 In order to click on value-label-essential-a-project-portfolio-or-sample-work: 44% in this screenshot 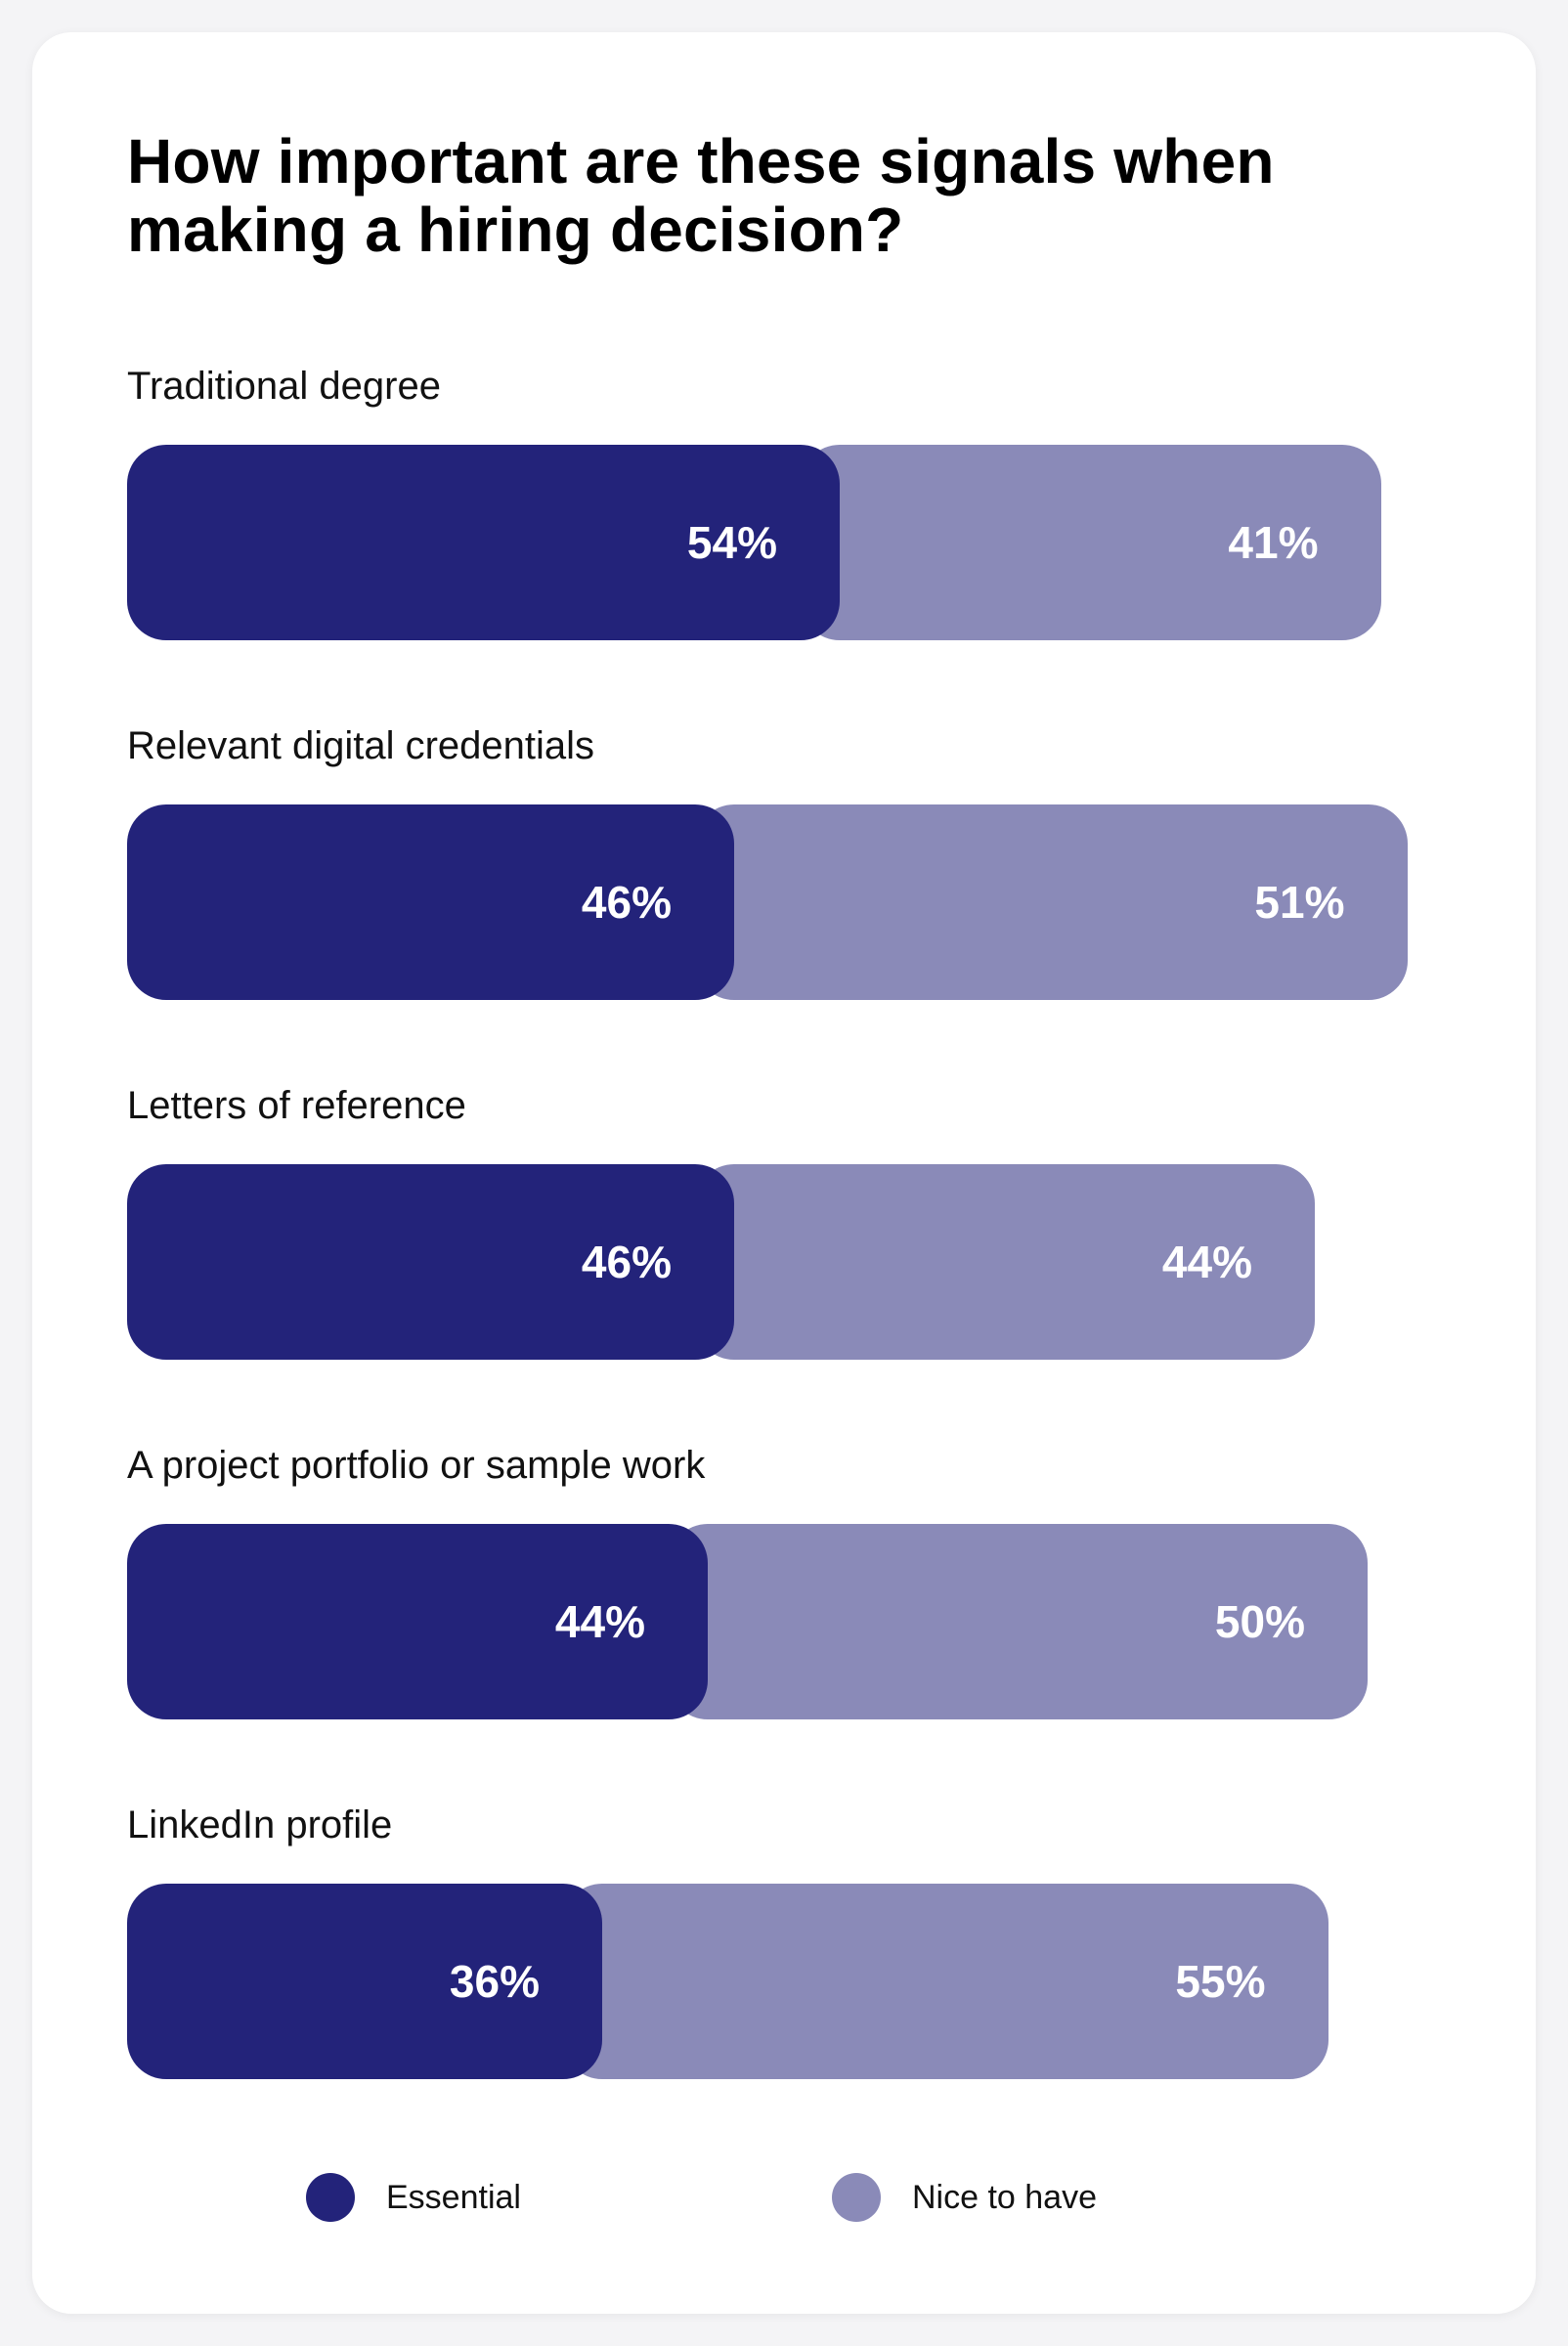, I will do `click(599, 1622)`.